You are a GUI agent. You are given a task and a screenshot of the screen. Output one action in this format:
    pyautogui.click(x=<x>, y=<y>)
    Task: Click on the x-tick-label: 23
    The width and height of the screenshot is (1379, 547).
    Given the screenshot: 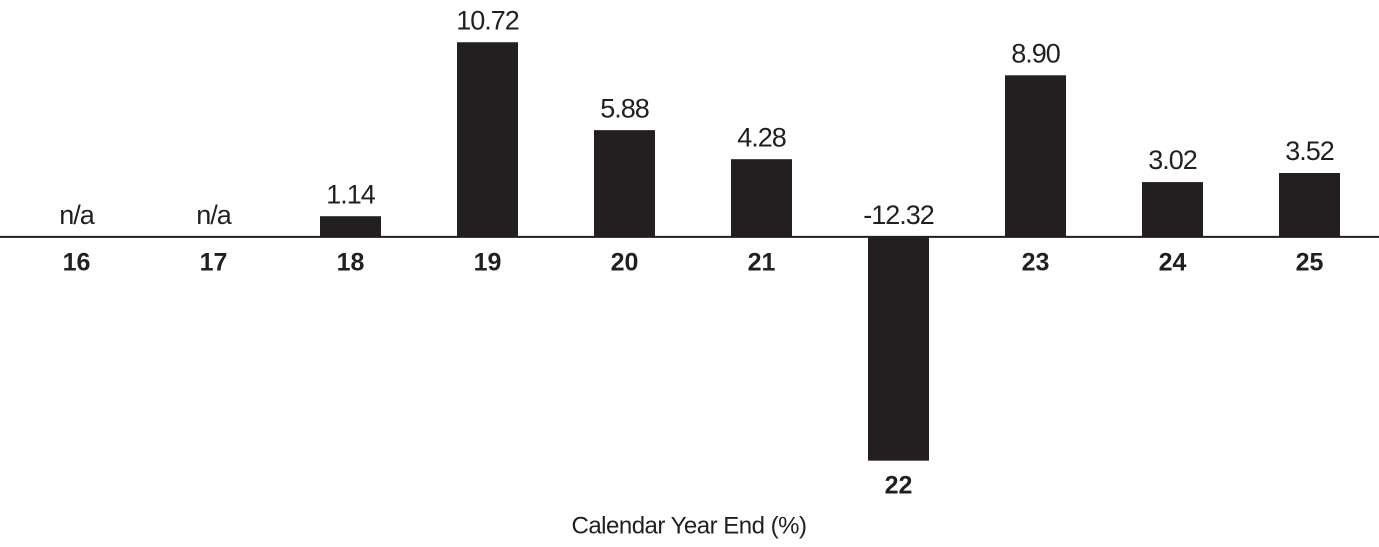 What is the action you would take?
    pyautogui.click(x=1036, y=263)
    